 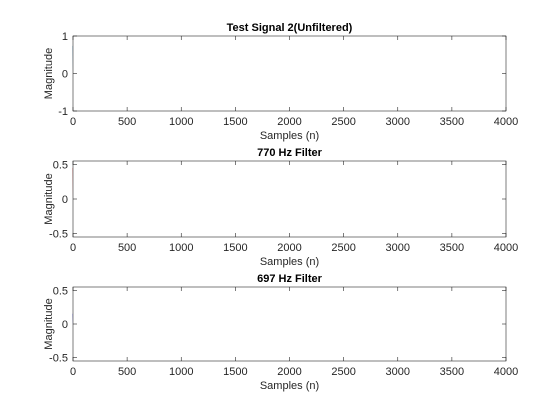 I want to click on plot-title: 770 Hz Filter, so click(x=290, y=153).